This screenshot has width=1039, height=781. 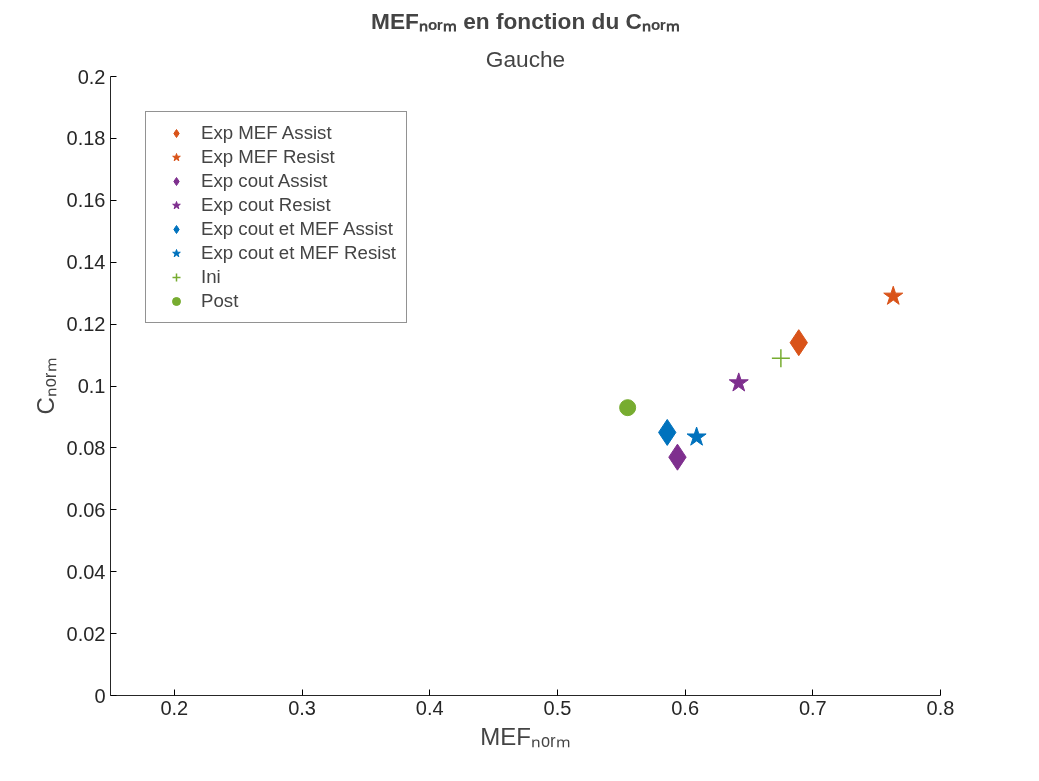 I want to click on x-tick-label: 0.4, so click(x=429, y=707).